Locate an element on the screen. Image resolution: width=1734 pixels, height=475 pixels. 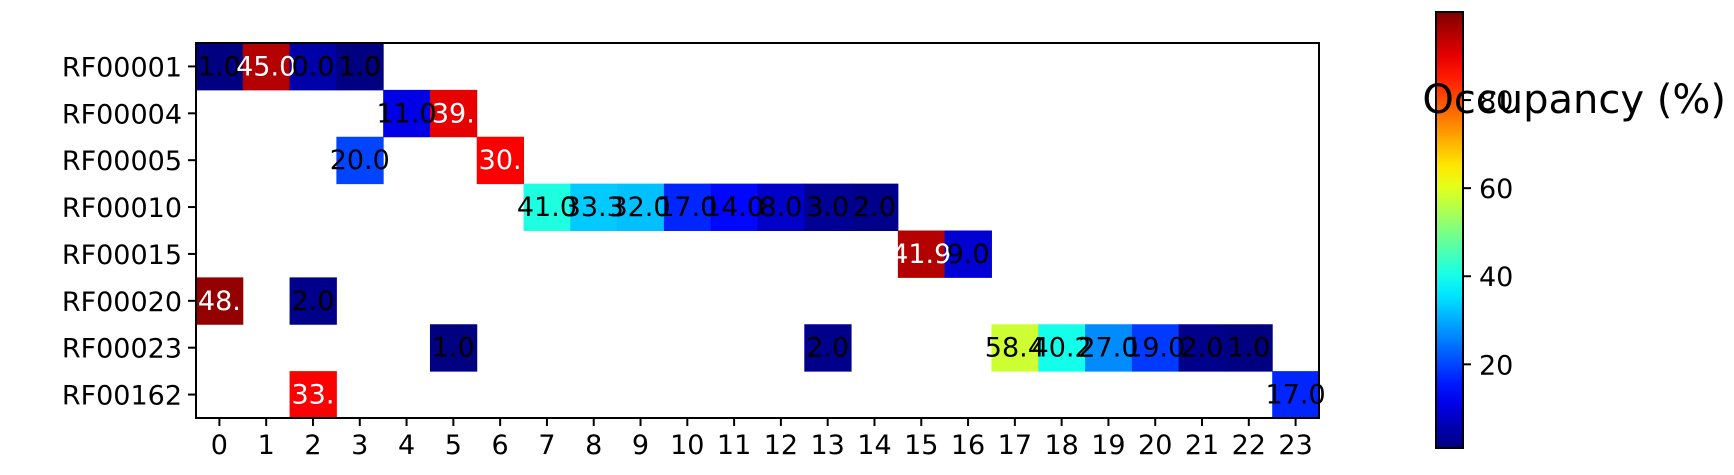
x-tick-label: 12 is located at coordinates (781, 445).